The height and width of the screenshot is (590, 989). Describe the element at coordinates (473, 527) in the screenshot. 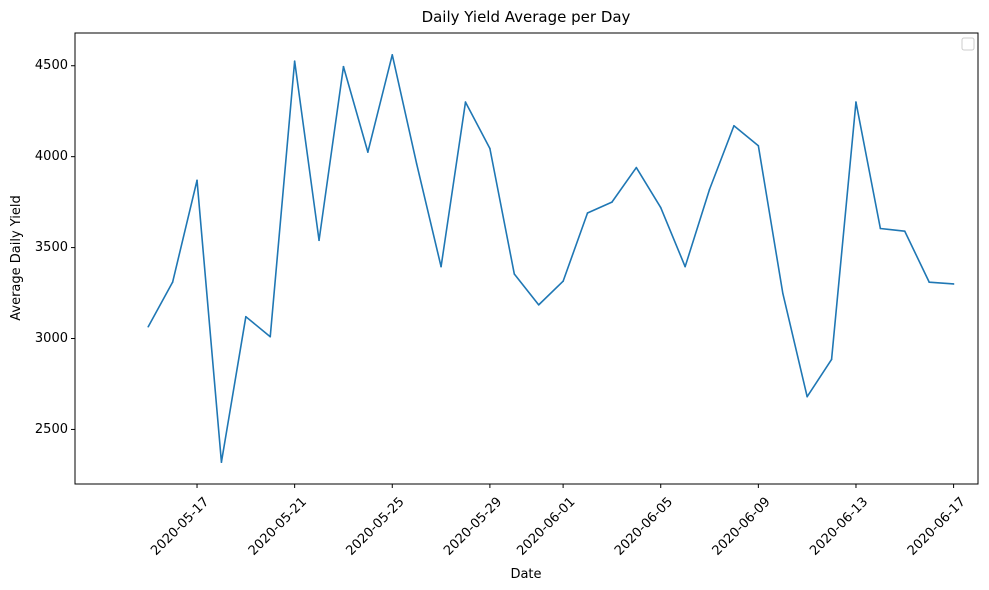

I see `x-tick-label: 2020-05-29` at that location.